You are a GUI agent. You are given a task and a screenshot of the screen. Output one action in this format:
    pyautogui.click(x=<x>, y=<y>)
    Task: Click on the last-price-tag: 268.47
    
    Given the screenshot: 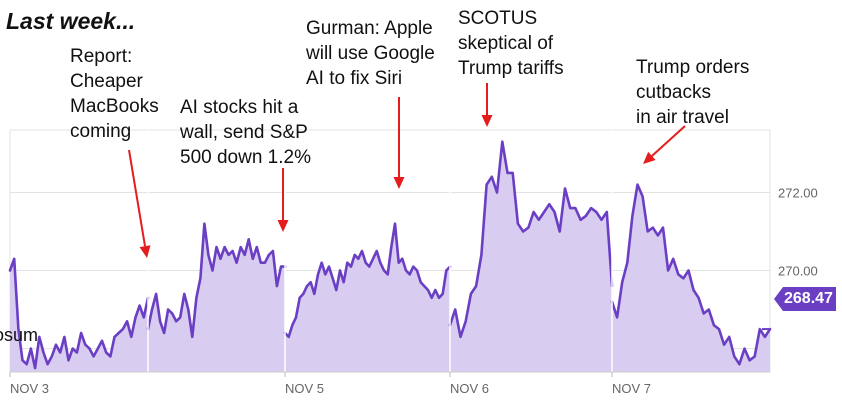 What is the action you would take?
    pyautogui.click(x=805, y=299)
    